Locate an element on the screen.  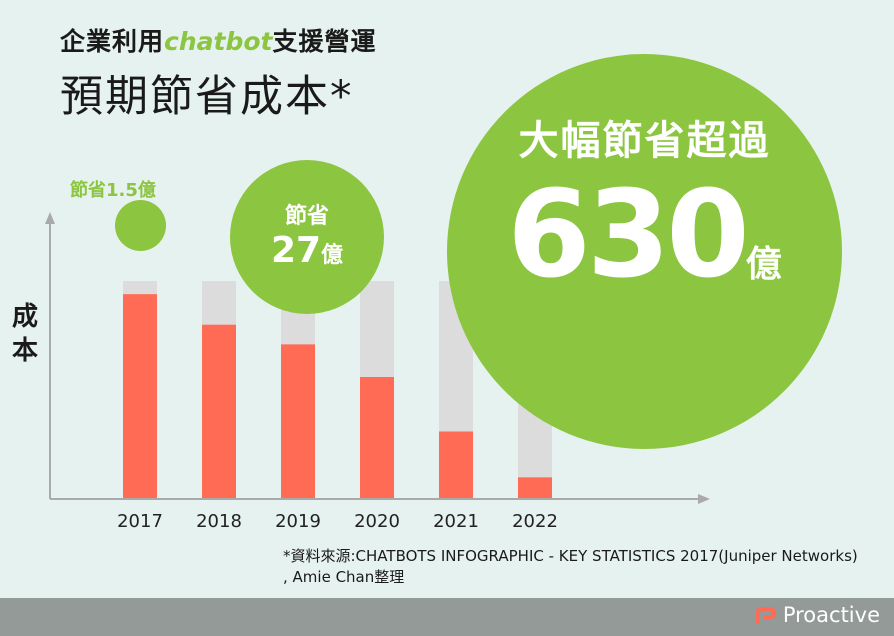
saving-bubble-medium: 節省 27億 is located at coordinates (307, 237).